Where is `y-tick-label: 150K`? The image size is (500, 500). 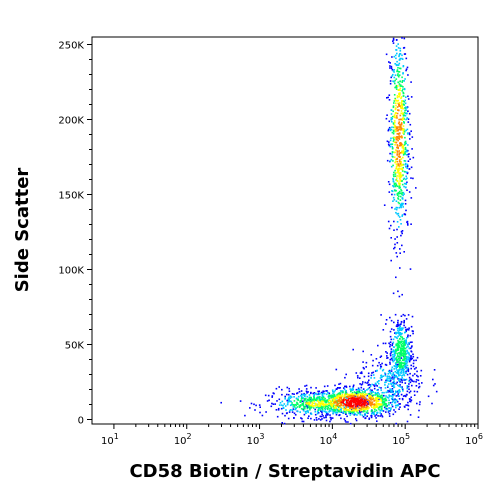
y-tick-label: 150K is located at coordinates (71, 196).